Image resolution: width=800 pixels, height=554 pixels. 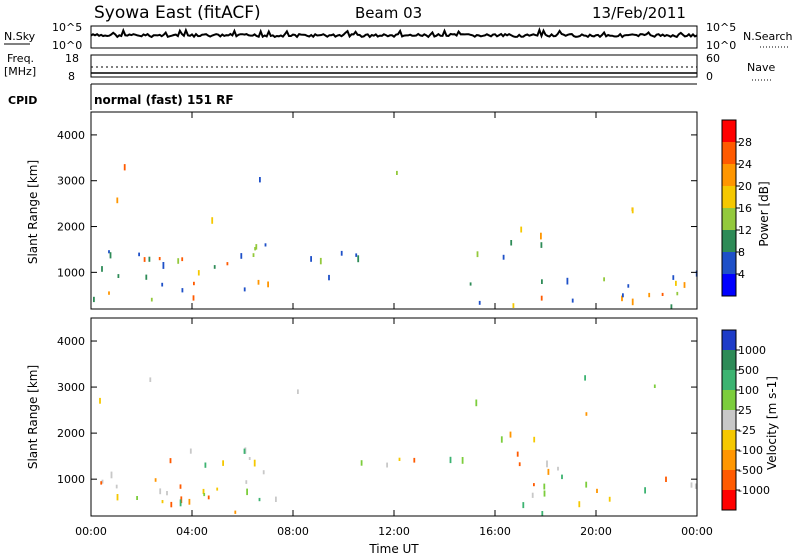 What do you see at coordinates (71, 227) in the screenshot?
I see `y-tick-label: 2000` at bounding box center [71, 227].